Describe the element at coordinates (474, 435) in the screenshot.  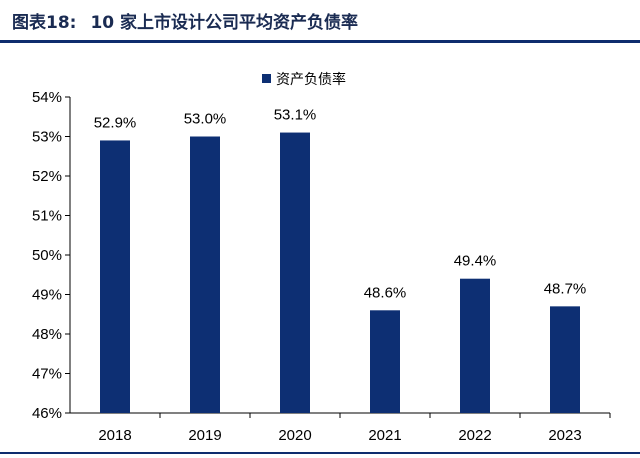
I see `x-tick-label: 2022` at that location.